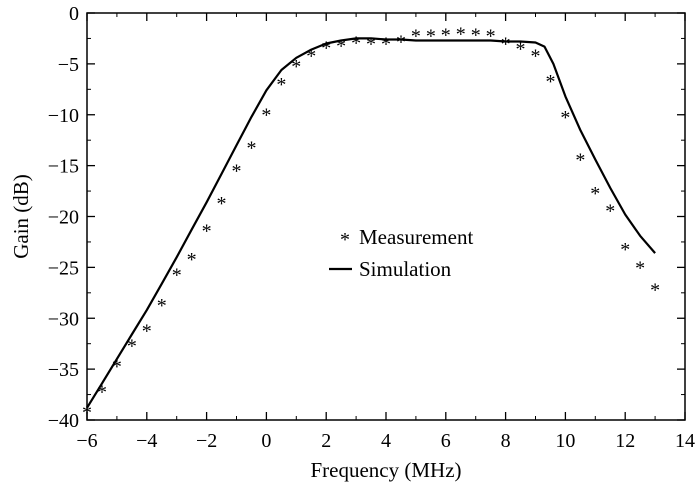 The height and width of the screenshot is (489, 700). Describe the element at coordinates (146, 441) in the screenshot. I see `x-tick-label: −4` at that location.